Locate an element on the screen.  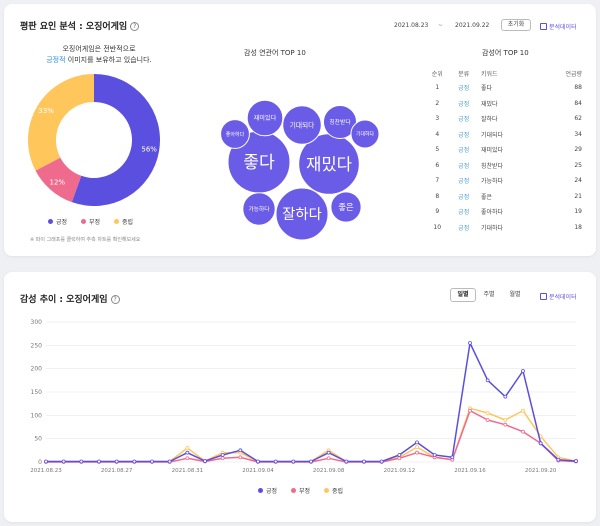
y-tick-label: 300 is located at coordinates (37, 322).